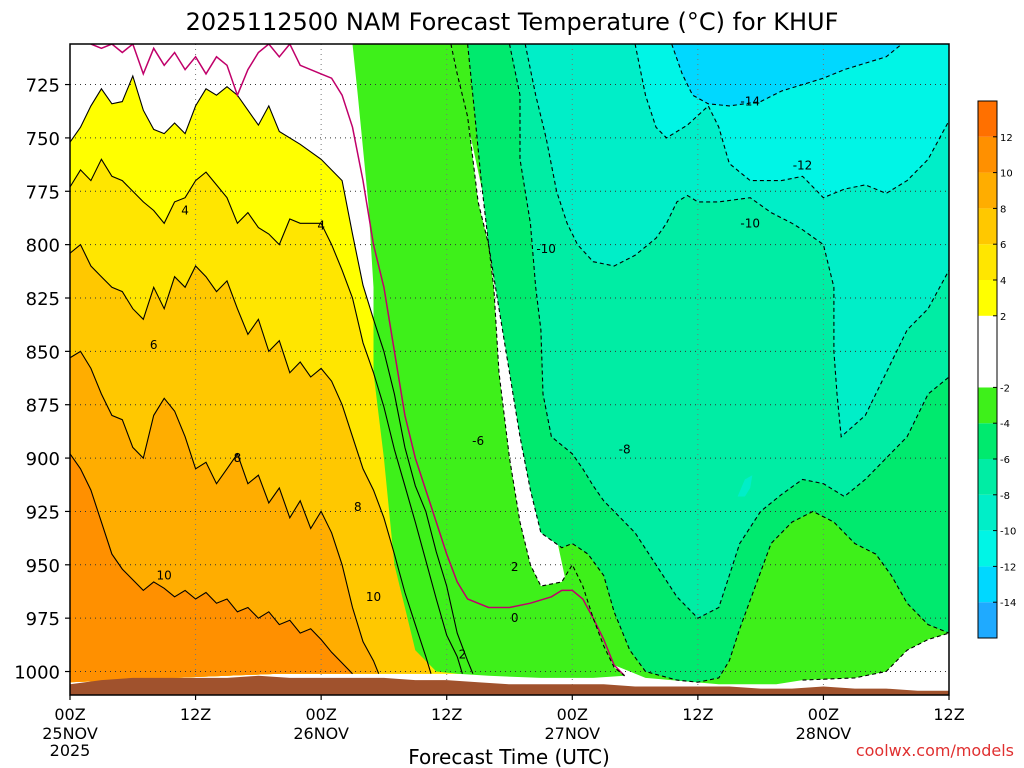  What do you see at coordinates (321, 733) in the screenshot?
I see `x-date-label-24: 26NOV` at bounding box center [321, 733].